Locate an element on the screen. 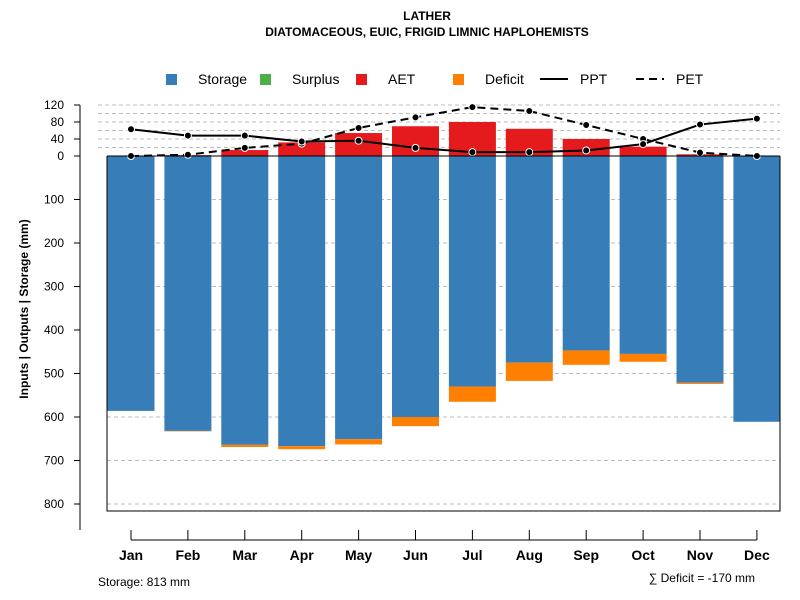 Image resolution: width=800 pixels, height=600 pixels. legend-label-surplus: Surplus is located at coordinates (315, 79).